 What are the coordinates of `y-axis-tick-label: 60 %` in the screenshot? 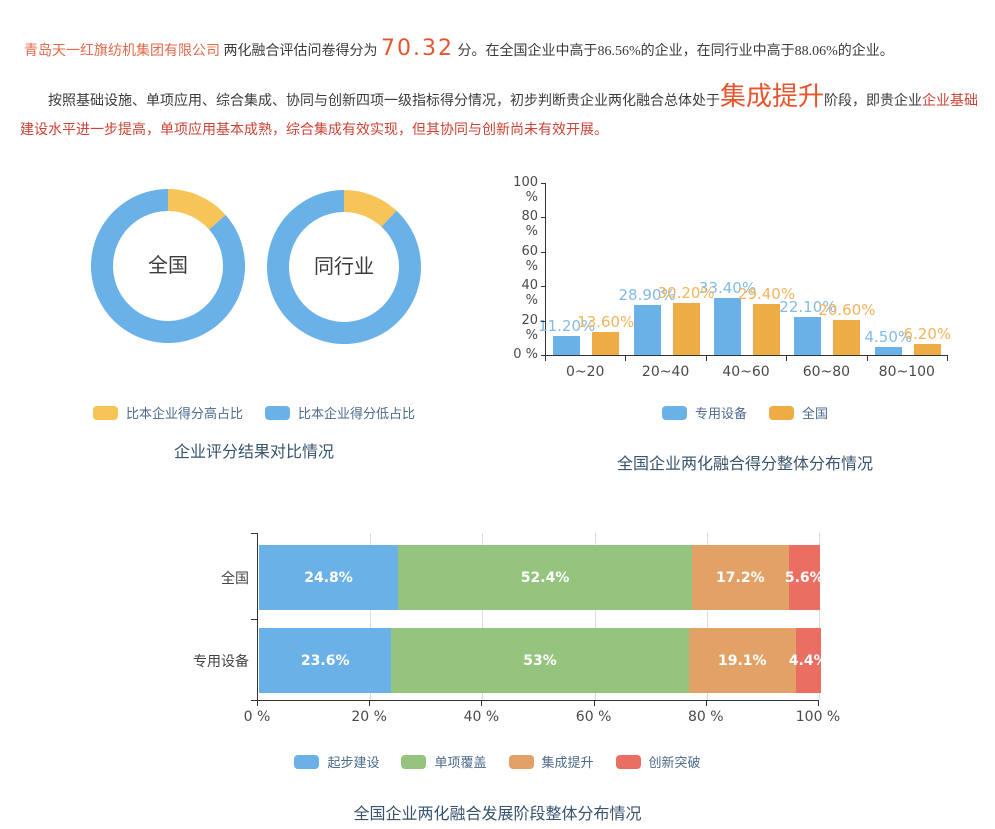 It's located at (529, 258).